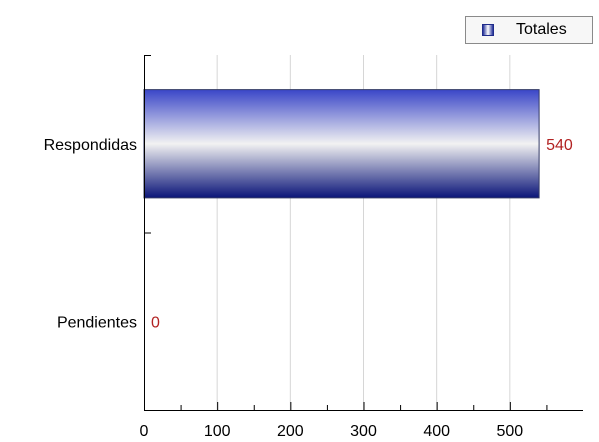 The width and height of the screenshot is (599, 442). I want to click on category-label: Respondidas, so click(90, 145).